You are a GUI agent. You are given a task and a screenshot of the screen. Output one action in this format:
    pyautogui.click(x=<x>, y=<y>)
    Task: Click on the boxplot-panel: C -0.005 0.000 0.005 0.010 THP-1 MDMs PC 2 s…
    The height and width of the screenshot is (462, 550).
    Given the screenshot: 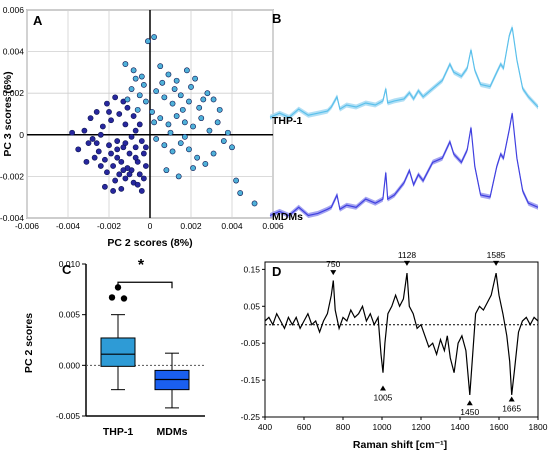 What is the action you would take?
    pyautogui.click(x=114, y=347)
    